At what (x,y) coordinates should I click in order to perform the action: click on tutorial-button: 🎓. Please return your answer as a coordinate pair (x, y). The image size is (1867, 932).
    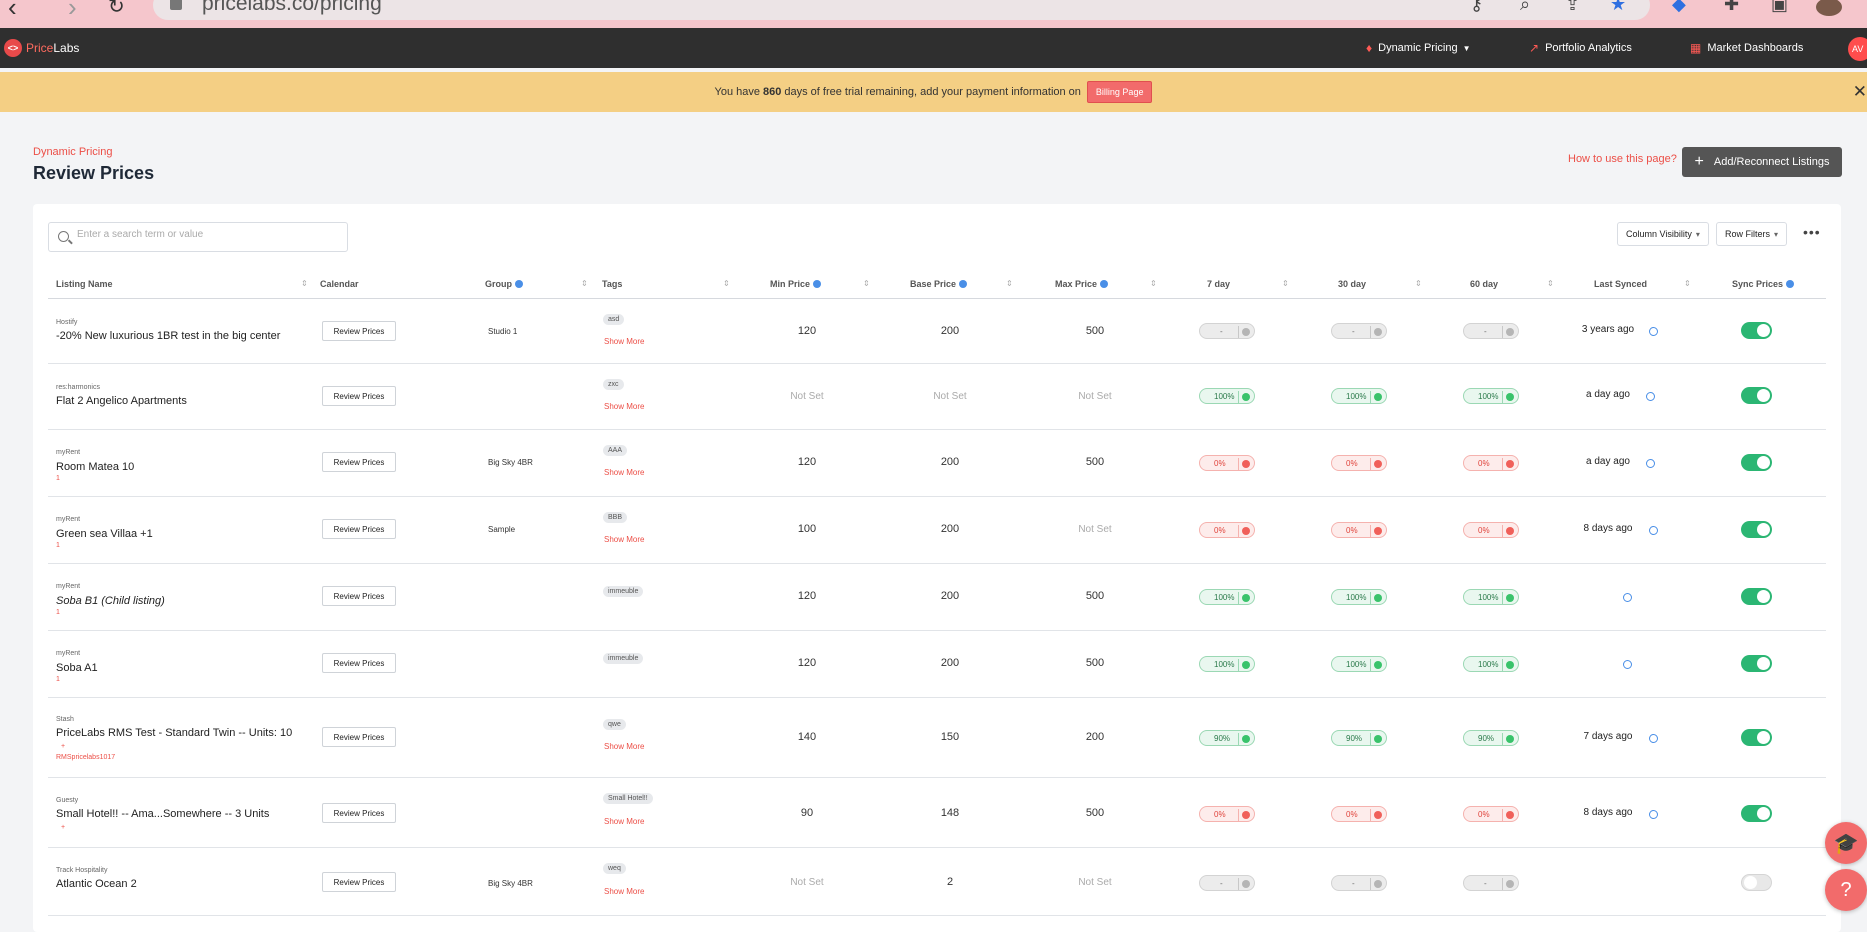
    Looking at the image, I should click on (1846, 843).